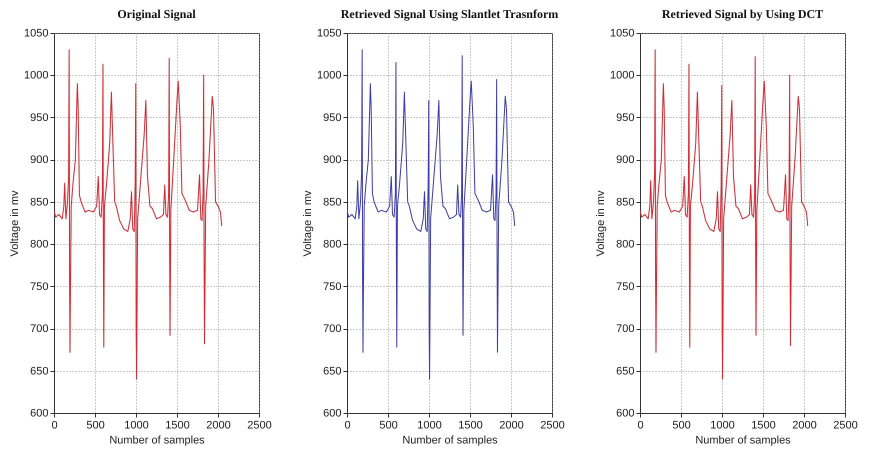 The width and height of the screenshot is (880, 463). Describe the element at coordinates (743, 14) in the screenshot. I see `chart-title: Retrieved Signal by Using DCT` at that location.